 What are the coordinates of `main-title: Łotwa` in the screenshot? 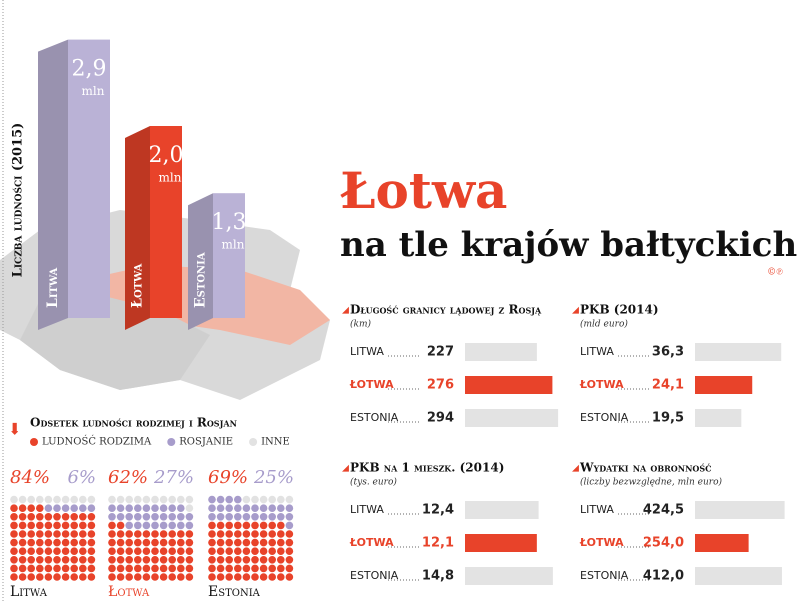 It's located at (423, 190).